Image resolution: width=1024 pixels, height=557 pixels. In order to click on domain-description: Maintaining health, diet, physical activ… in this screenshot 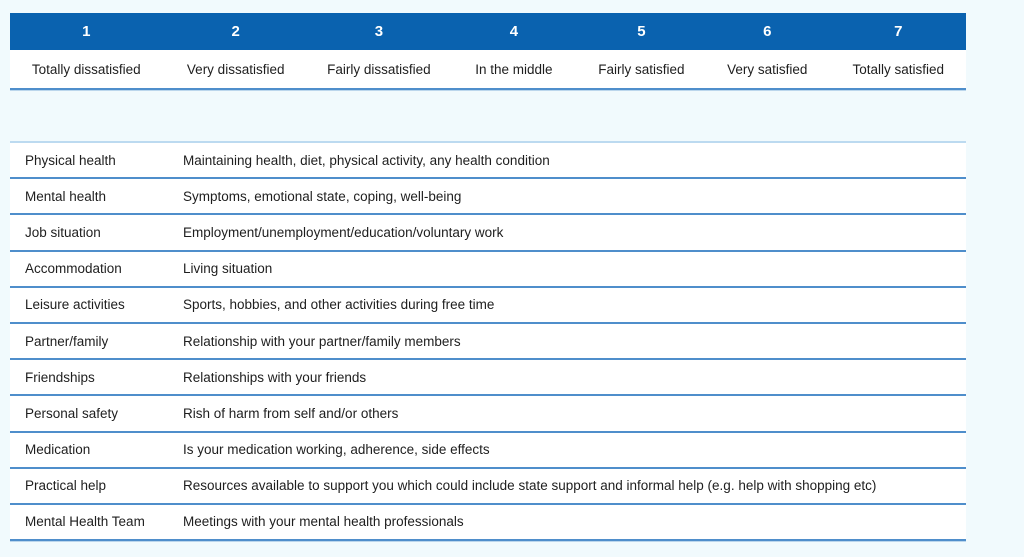, I will do `click(366, 160)`.